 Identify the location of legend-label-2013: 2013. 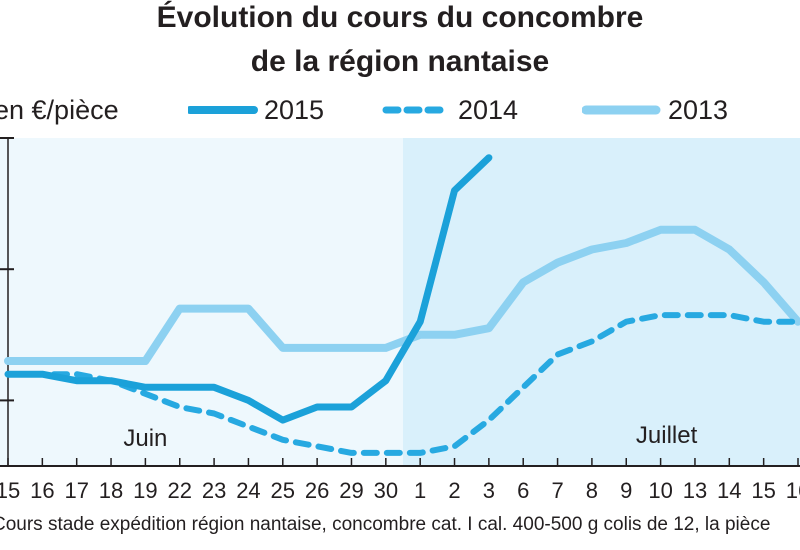
(698, 110).